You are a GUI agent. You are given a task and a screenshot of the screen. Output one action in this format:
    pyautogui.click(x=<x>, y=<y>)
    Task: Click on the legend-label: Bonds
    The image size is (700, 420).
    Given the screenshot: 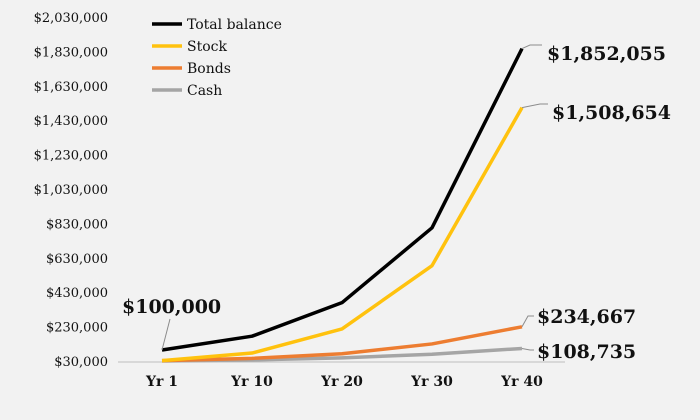 What is the action you would take?
    pyautogui.click(x=209, y=69)
    